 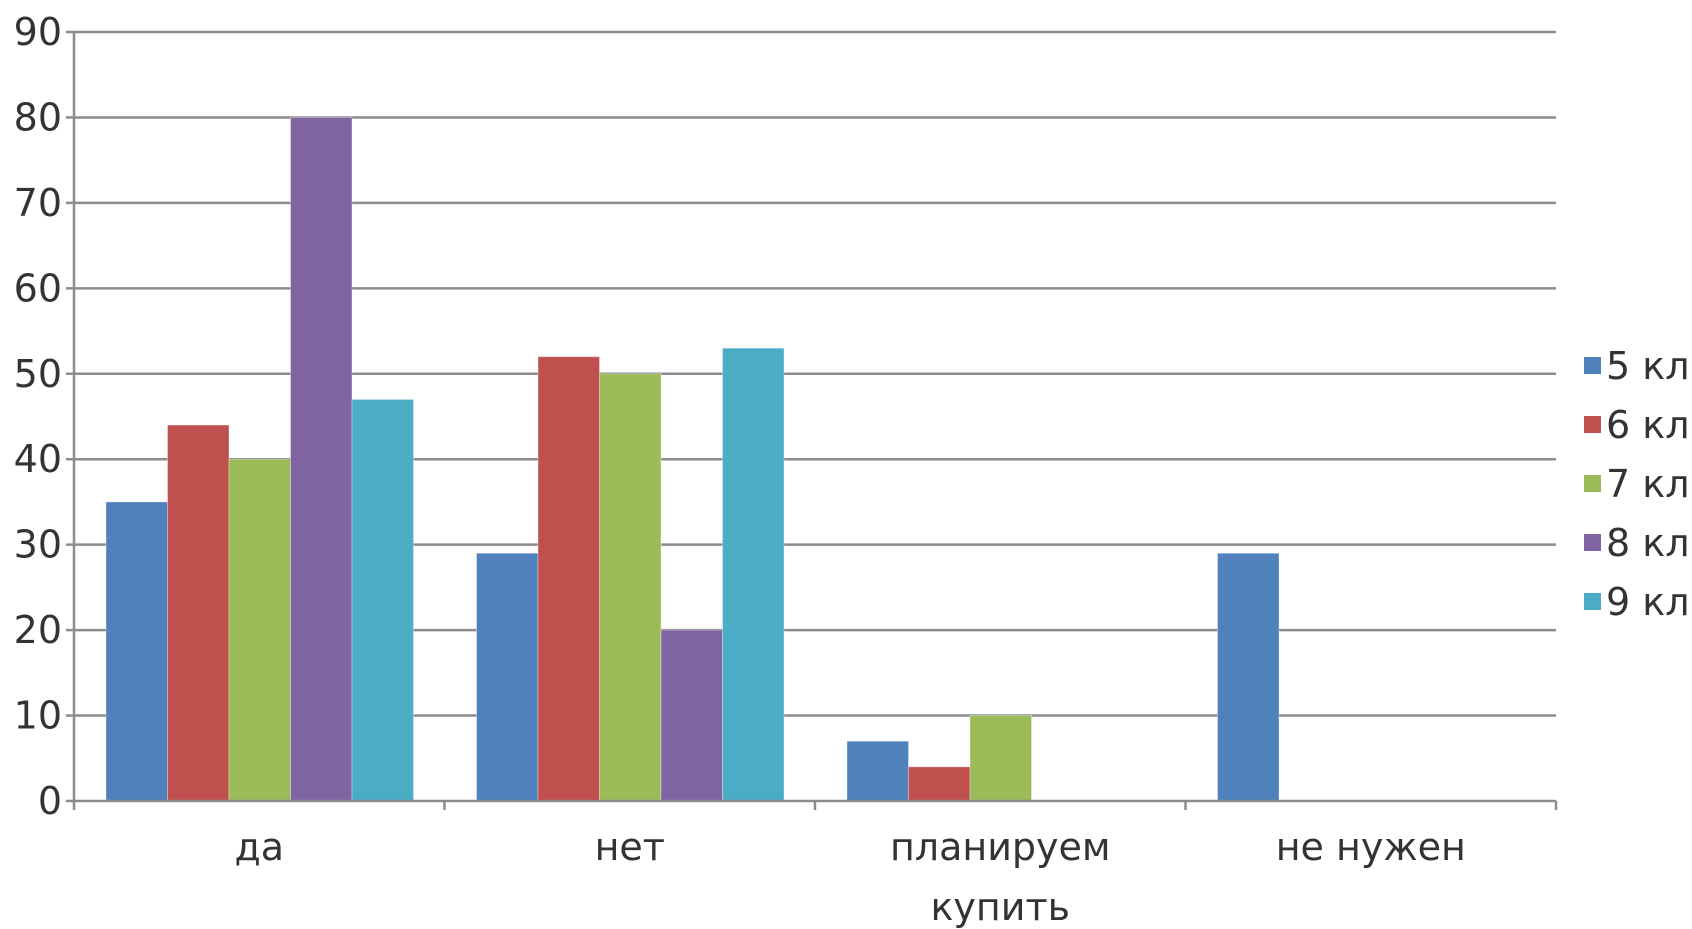 What do you see at coordinates (38, 630) in the screenshot?
I see `y-tick-label: 20` at bounding box center [38, 630].